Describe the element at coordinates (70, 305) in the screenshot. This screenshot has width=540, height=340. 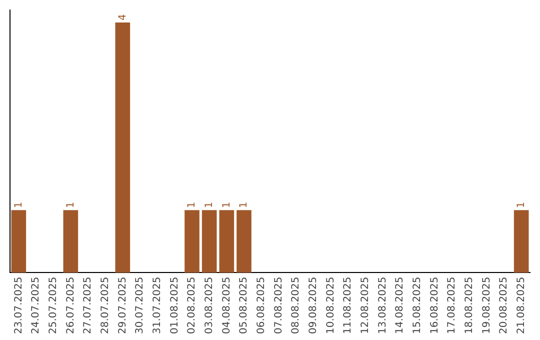
I see `x-tick-label: 26.07.2025` at that location.